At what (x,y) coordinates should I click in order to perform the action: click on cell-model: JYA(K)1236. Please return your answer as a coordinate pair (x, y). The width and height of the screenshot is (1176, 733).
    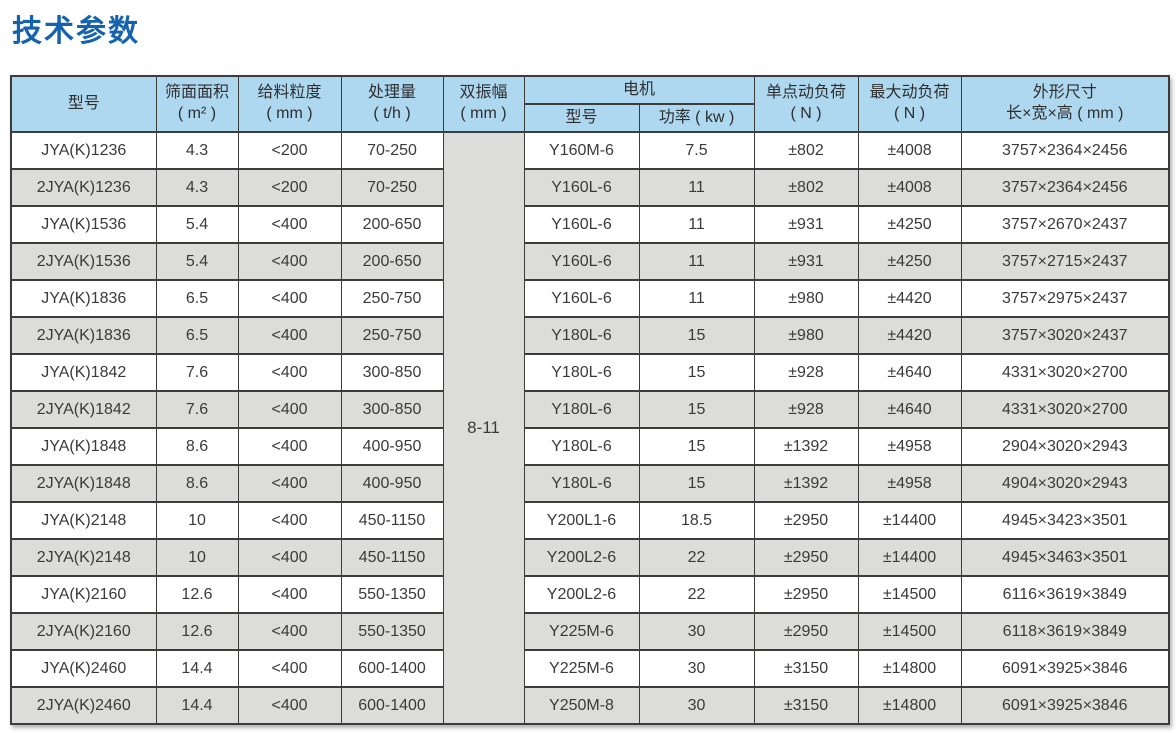
    Looking at the image, I should click on (83, 150).